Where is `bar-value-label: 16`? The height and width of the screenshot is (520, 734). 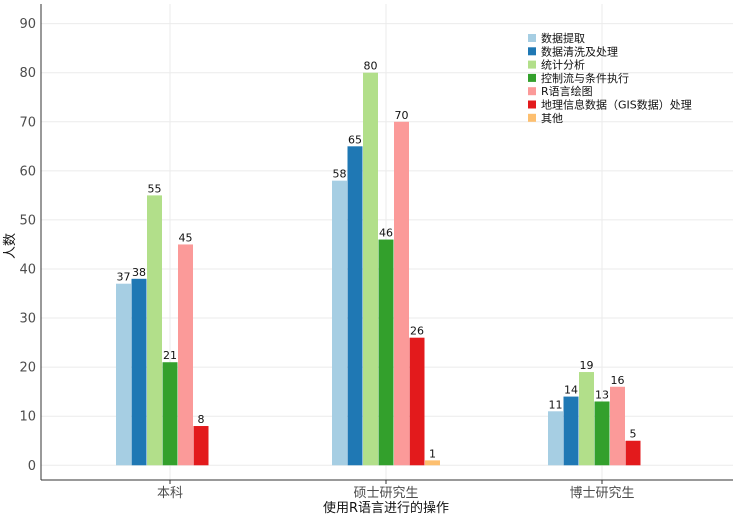
bar-value-label: 16 is located at coordinates (618, 380).